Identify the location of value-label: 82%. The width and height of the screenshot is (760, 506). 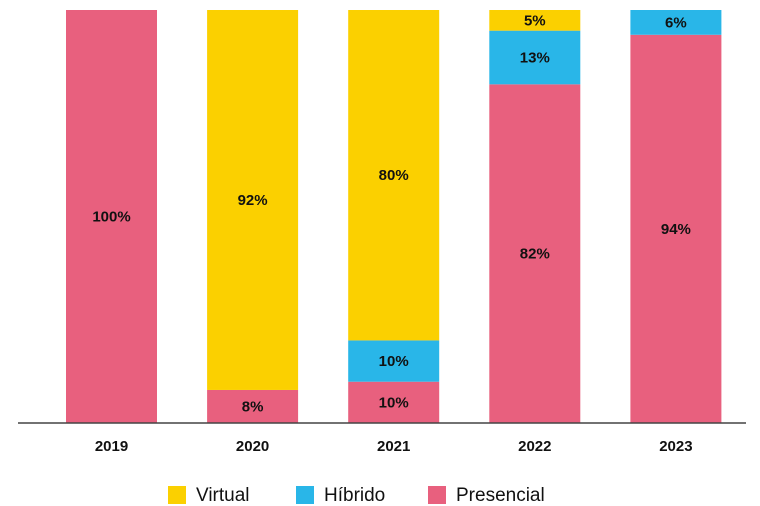
(535, 254).